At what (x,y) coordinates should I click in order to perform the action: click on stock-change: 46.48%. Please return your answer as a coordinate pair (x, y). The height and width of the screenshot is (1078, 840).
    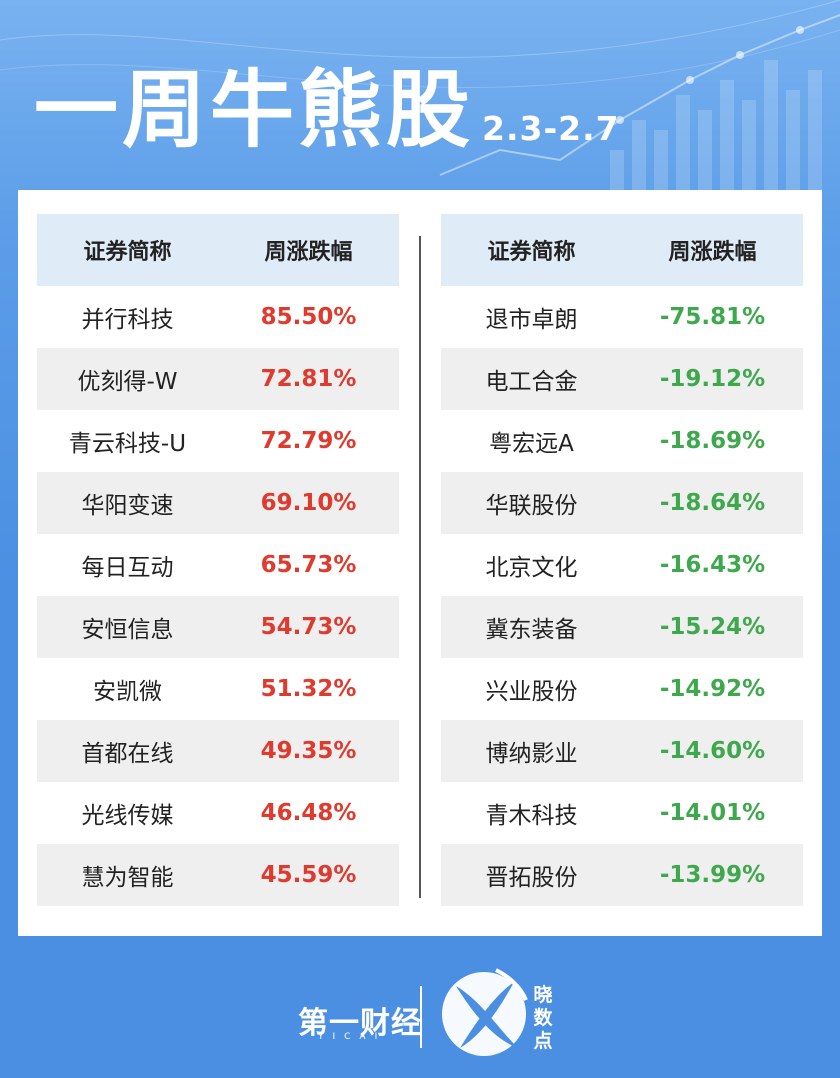
    Looking at the image, I should click on (308, 813).